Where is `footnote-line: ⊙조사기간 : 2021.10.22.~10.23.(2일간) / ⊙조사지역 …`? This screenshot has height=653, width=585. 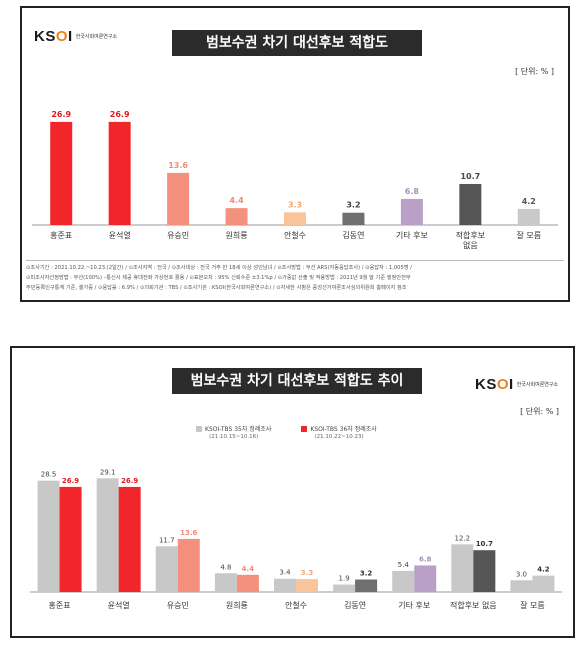 footnote-line: ⊙조사기간 : 2021.10.22.~10.23.(2일간) / ⊙조사지역 … is located at coordinates (219, 268).